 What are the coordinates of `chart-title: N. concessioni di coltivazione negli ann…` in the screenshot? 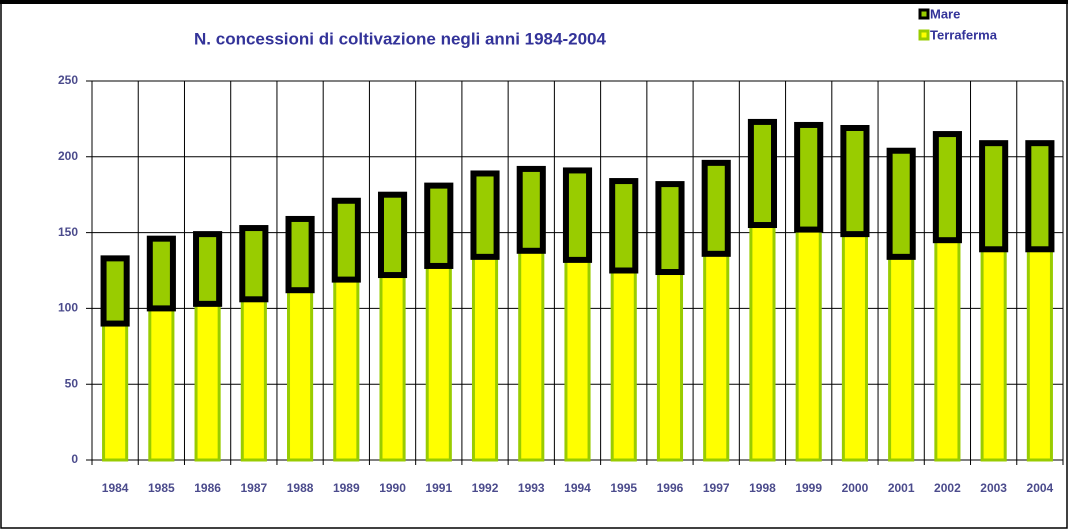 It's located at (400, 38).